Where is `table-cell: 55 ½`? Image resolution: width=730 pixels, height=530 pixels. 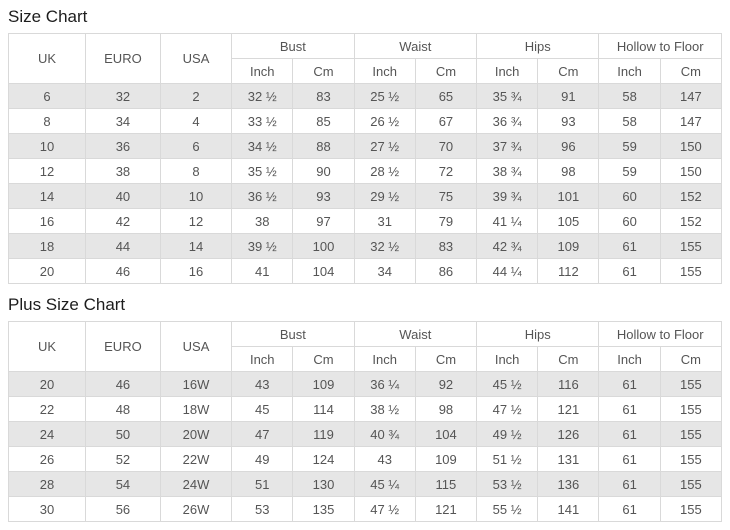
table-cell: 55 ½ is located at coordinates (507, 509).